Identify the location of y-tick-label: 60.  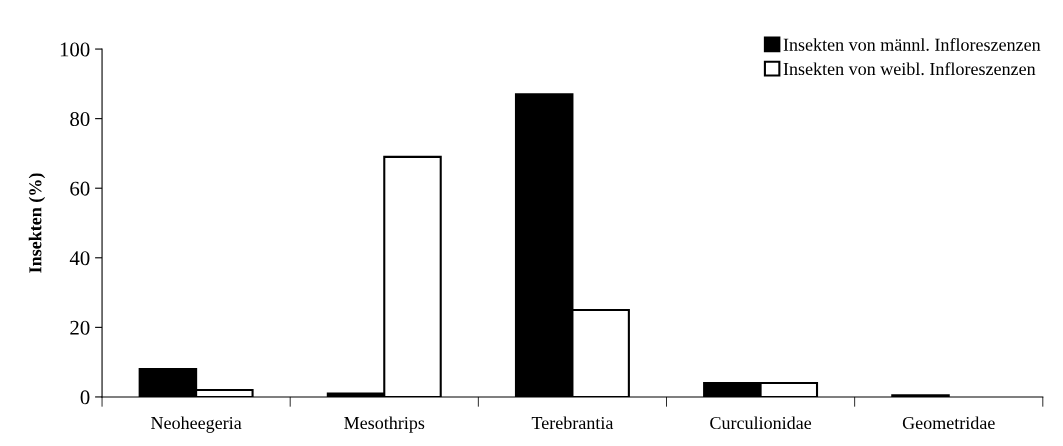
(80, 188).